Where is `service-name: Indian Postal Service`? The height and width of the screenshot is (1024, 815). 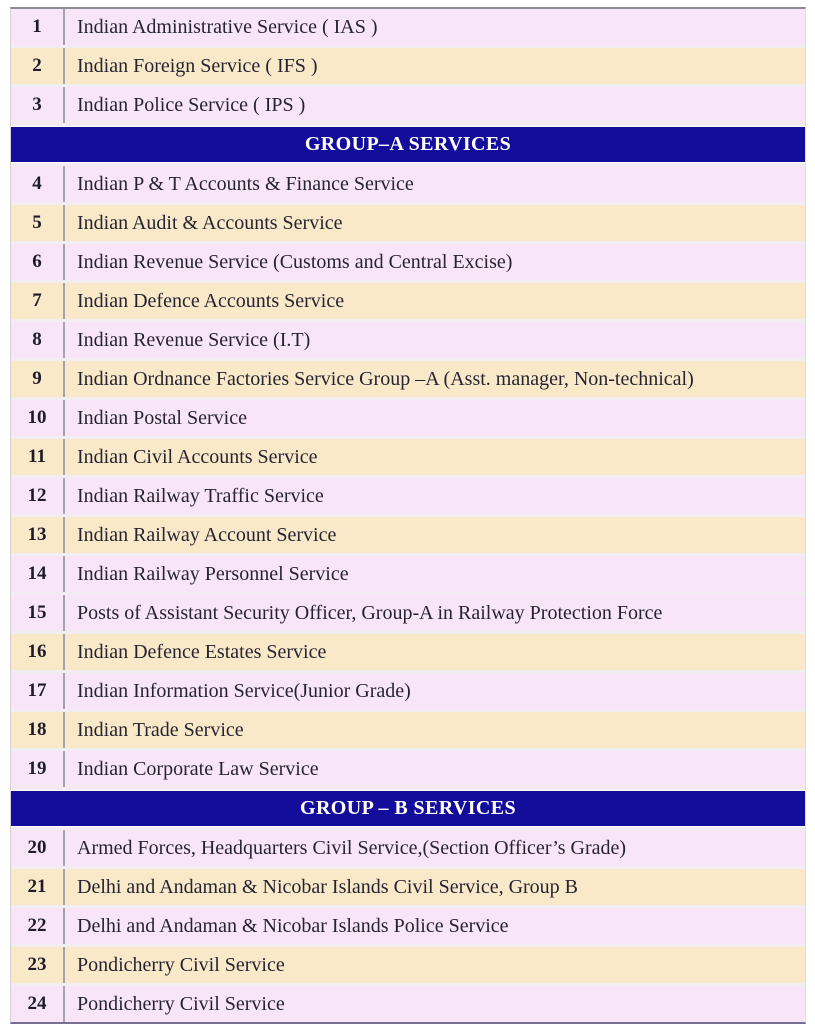
service-name: Indian Postal Service is located at coordinates (162, 417).